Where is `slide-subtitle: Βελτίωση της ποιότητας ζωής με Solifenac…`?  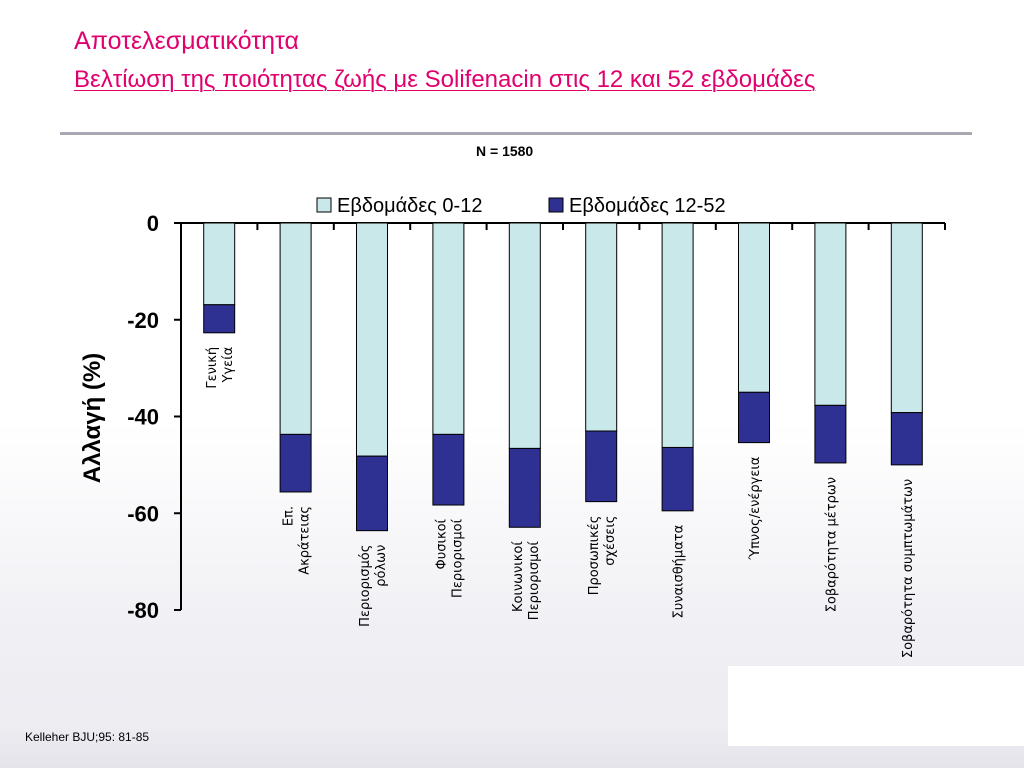
slide-subtitle: Βελτίωση της ποιότητας ζωής με Solifenac… is located at coordinates (445, 79).